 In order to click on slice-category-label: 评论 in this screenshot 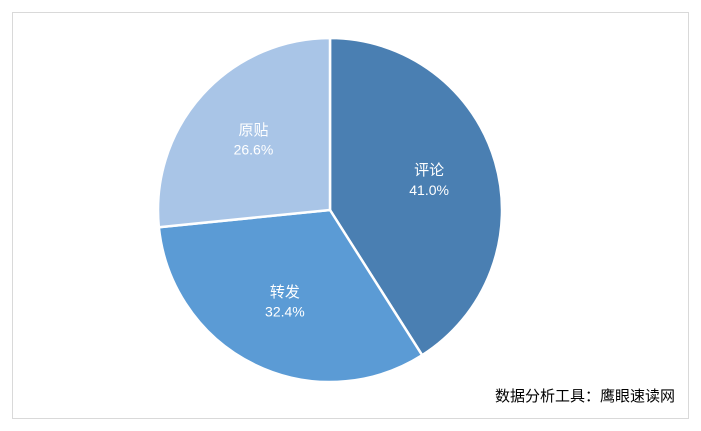, I will do `click(429, 170)`.